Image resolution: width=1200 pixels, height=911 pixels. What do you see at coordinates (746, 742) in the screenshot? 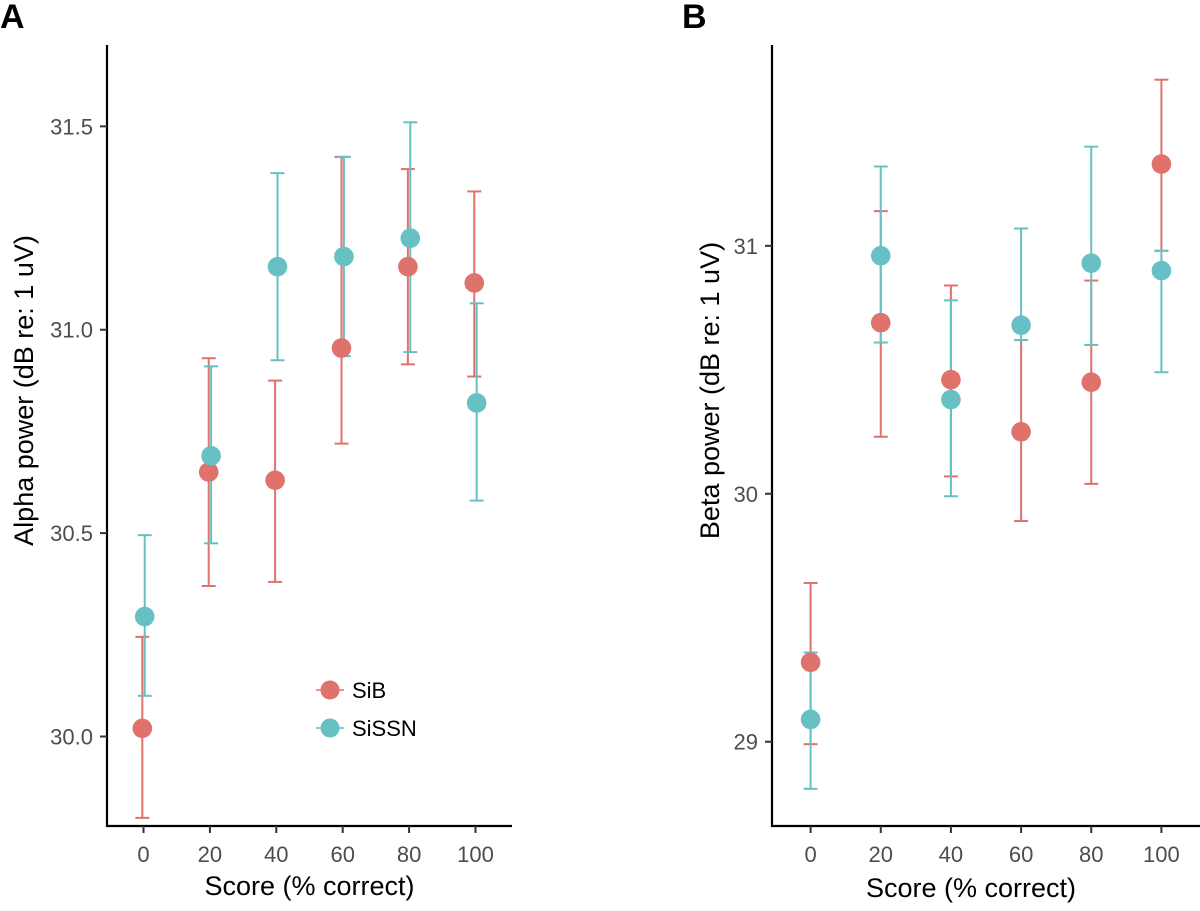
I see `b-y-tick-label: 29` at bounding box center [746, 742].